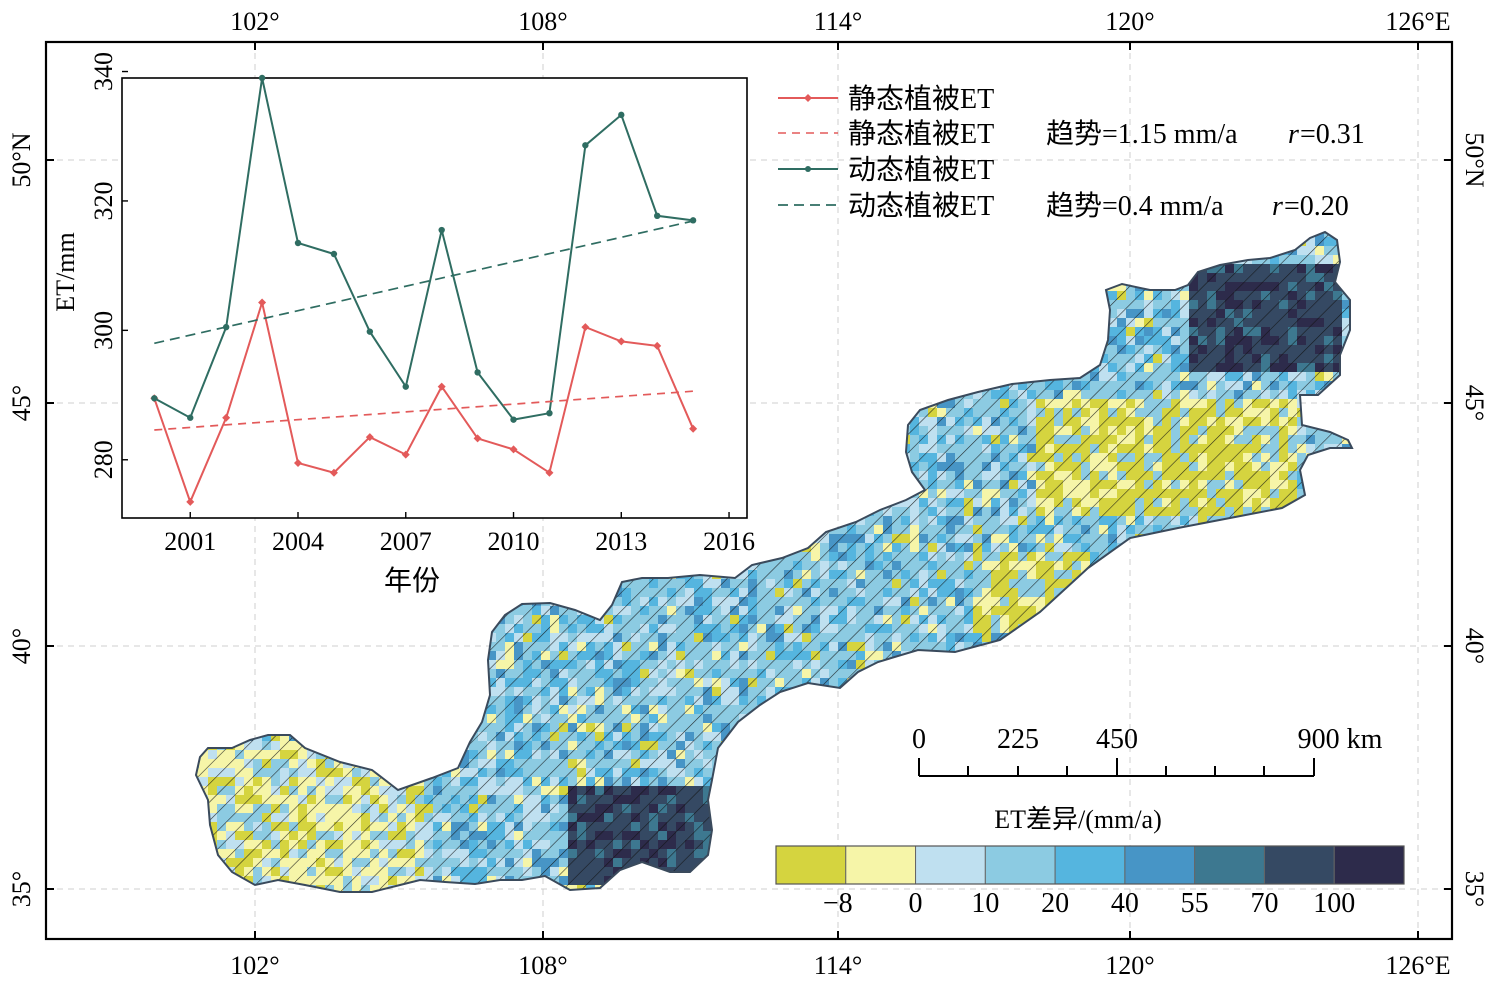  Describe the element at coordinates (103, 330) in the screenshot. I see `y-tick-label: 300` at that location.